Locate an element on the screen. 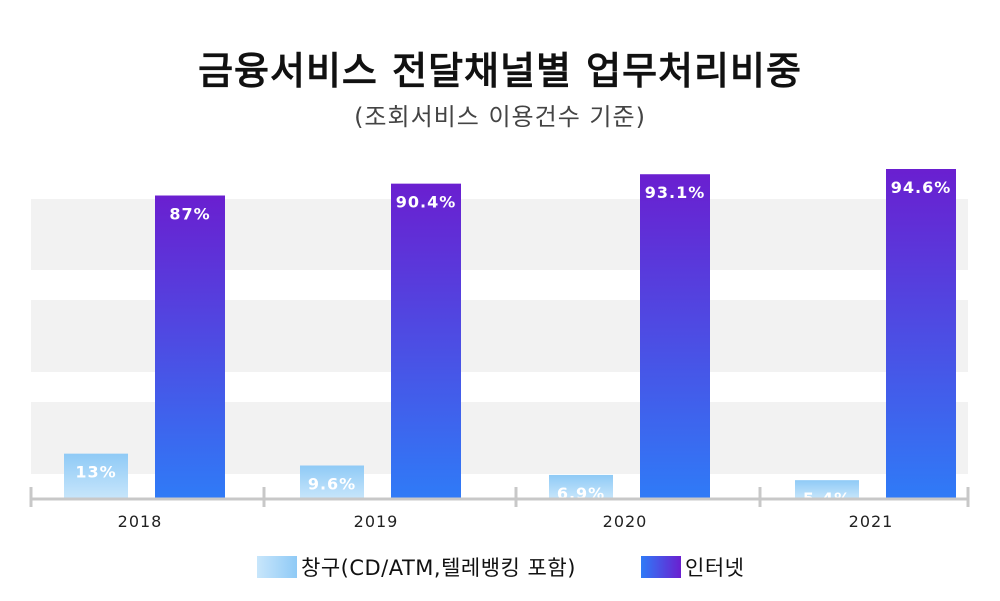 Image resolution: width=1000 pixels, height=601 pixels. legend-item-counter: 창구(CD/ATM,텔레뱅킹 포함) is located at coordinates (416, 567).